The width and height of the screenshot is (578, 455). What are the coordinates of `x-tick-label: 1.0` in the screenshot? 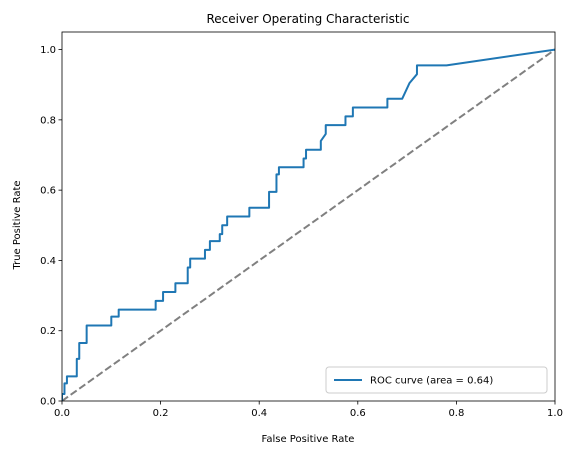 It's located at (555, 413).